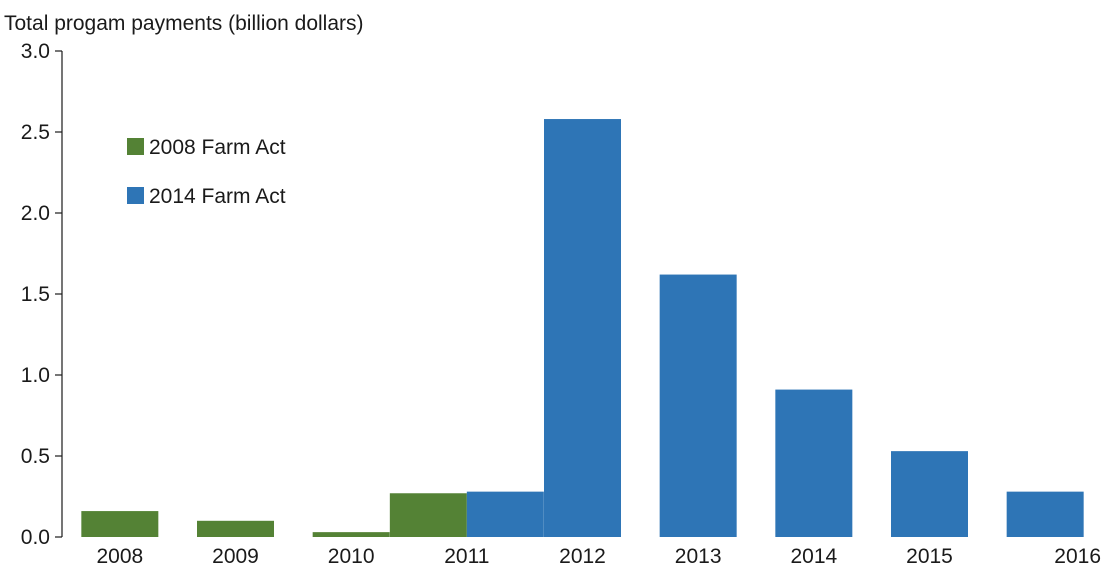 The image size is (1103, 570). Describe the element at coordinates (428, 515) in the screenshot. I see `bar-2011-s0` at that location.